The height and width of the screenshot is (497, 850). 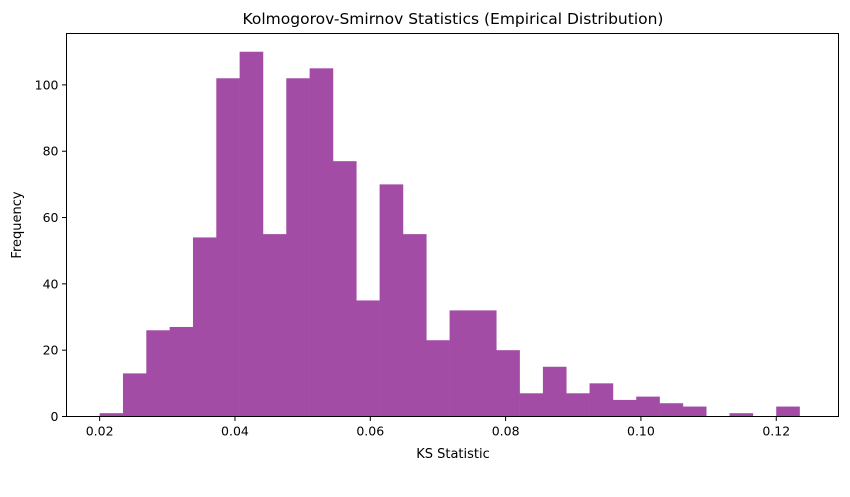 I want to click on x-tick-label: 0.02, so click(x=100, y=431).